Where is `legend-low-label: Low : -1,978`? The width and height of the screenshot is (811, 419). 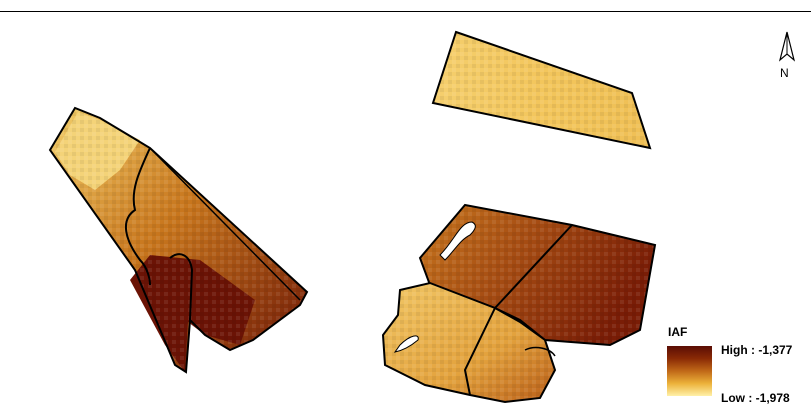
legend-low-label: Low : -1,978 is located at coordinates (755, 398).